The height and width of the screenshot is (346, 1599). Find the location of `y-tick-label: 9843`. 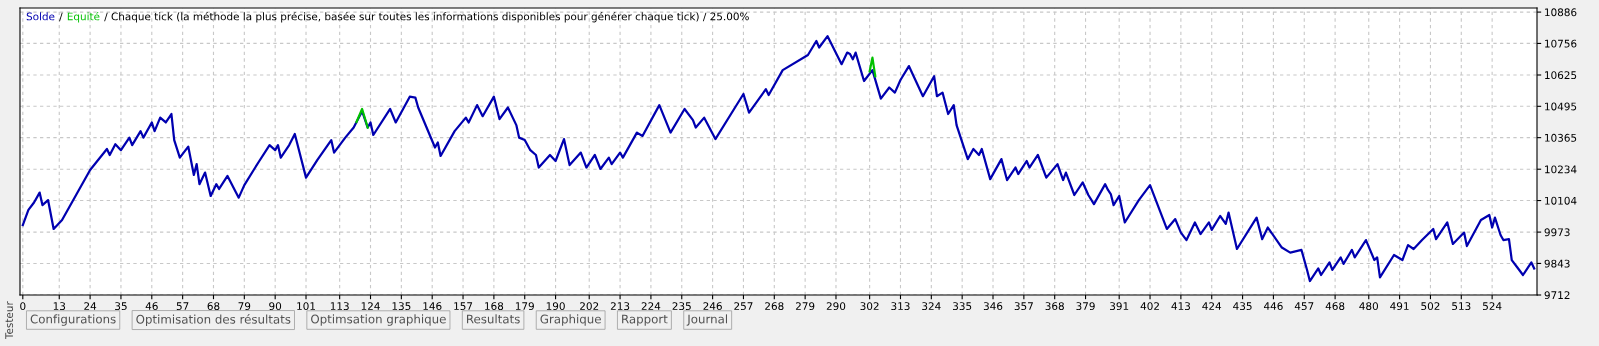

y-tick-label: 9843 is located at coordinates (1557, 263).